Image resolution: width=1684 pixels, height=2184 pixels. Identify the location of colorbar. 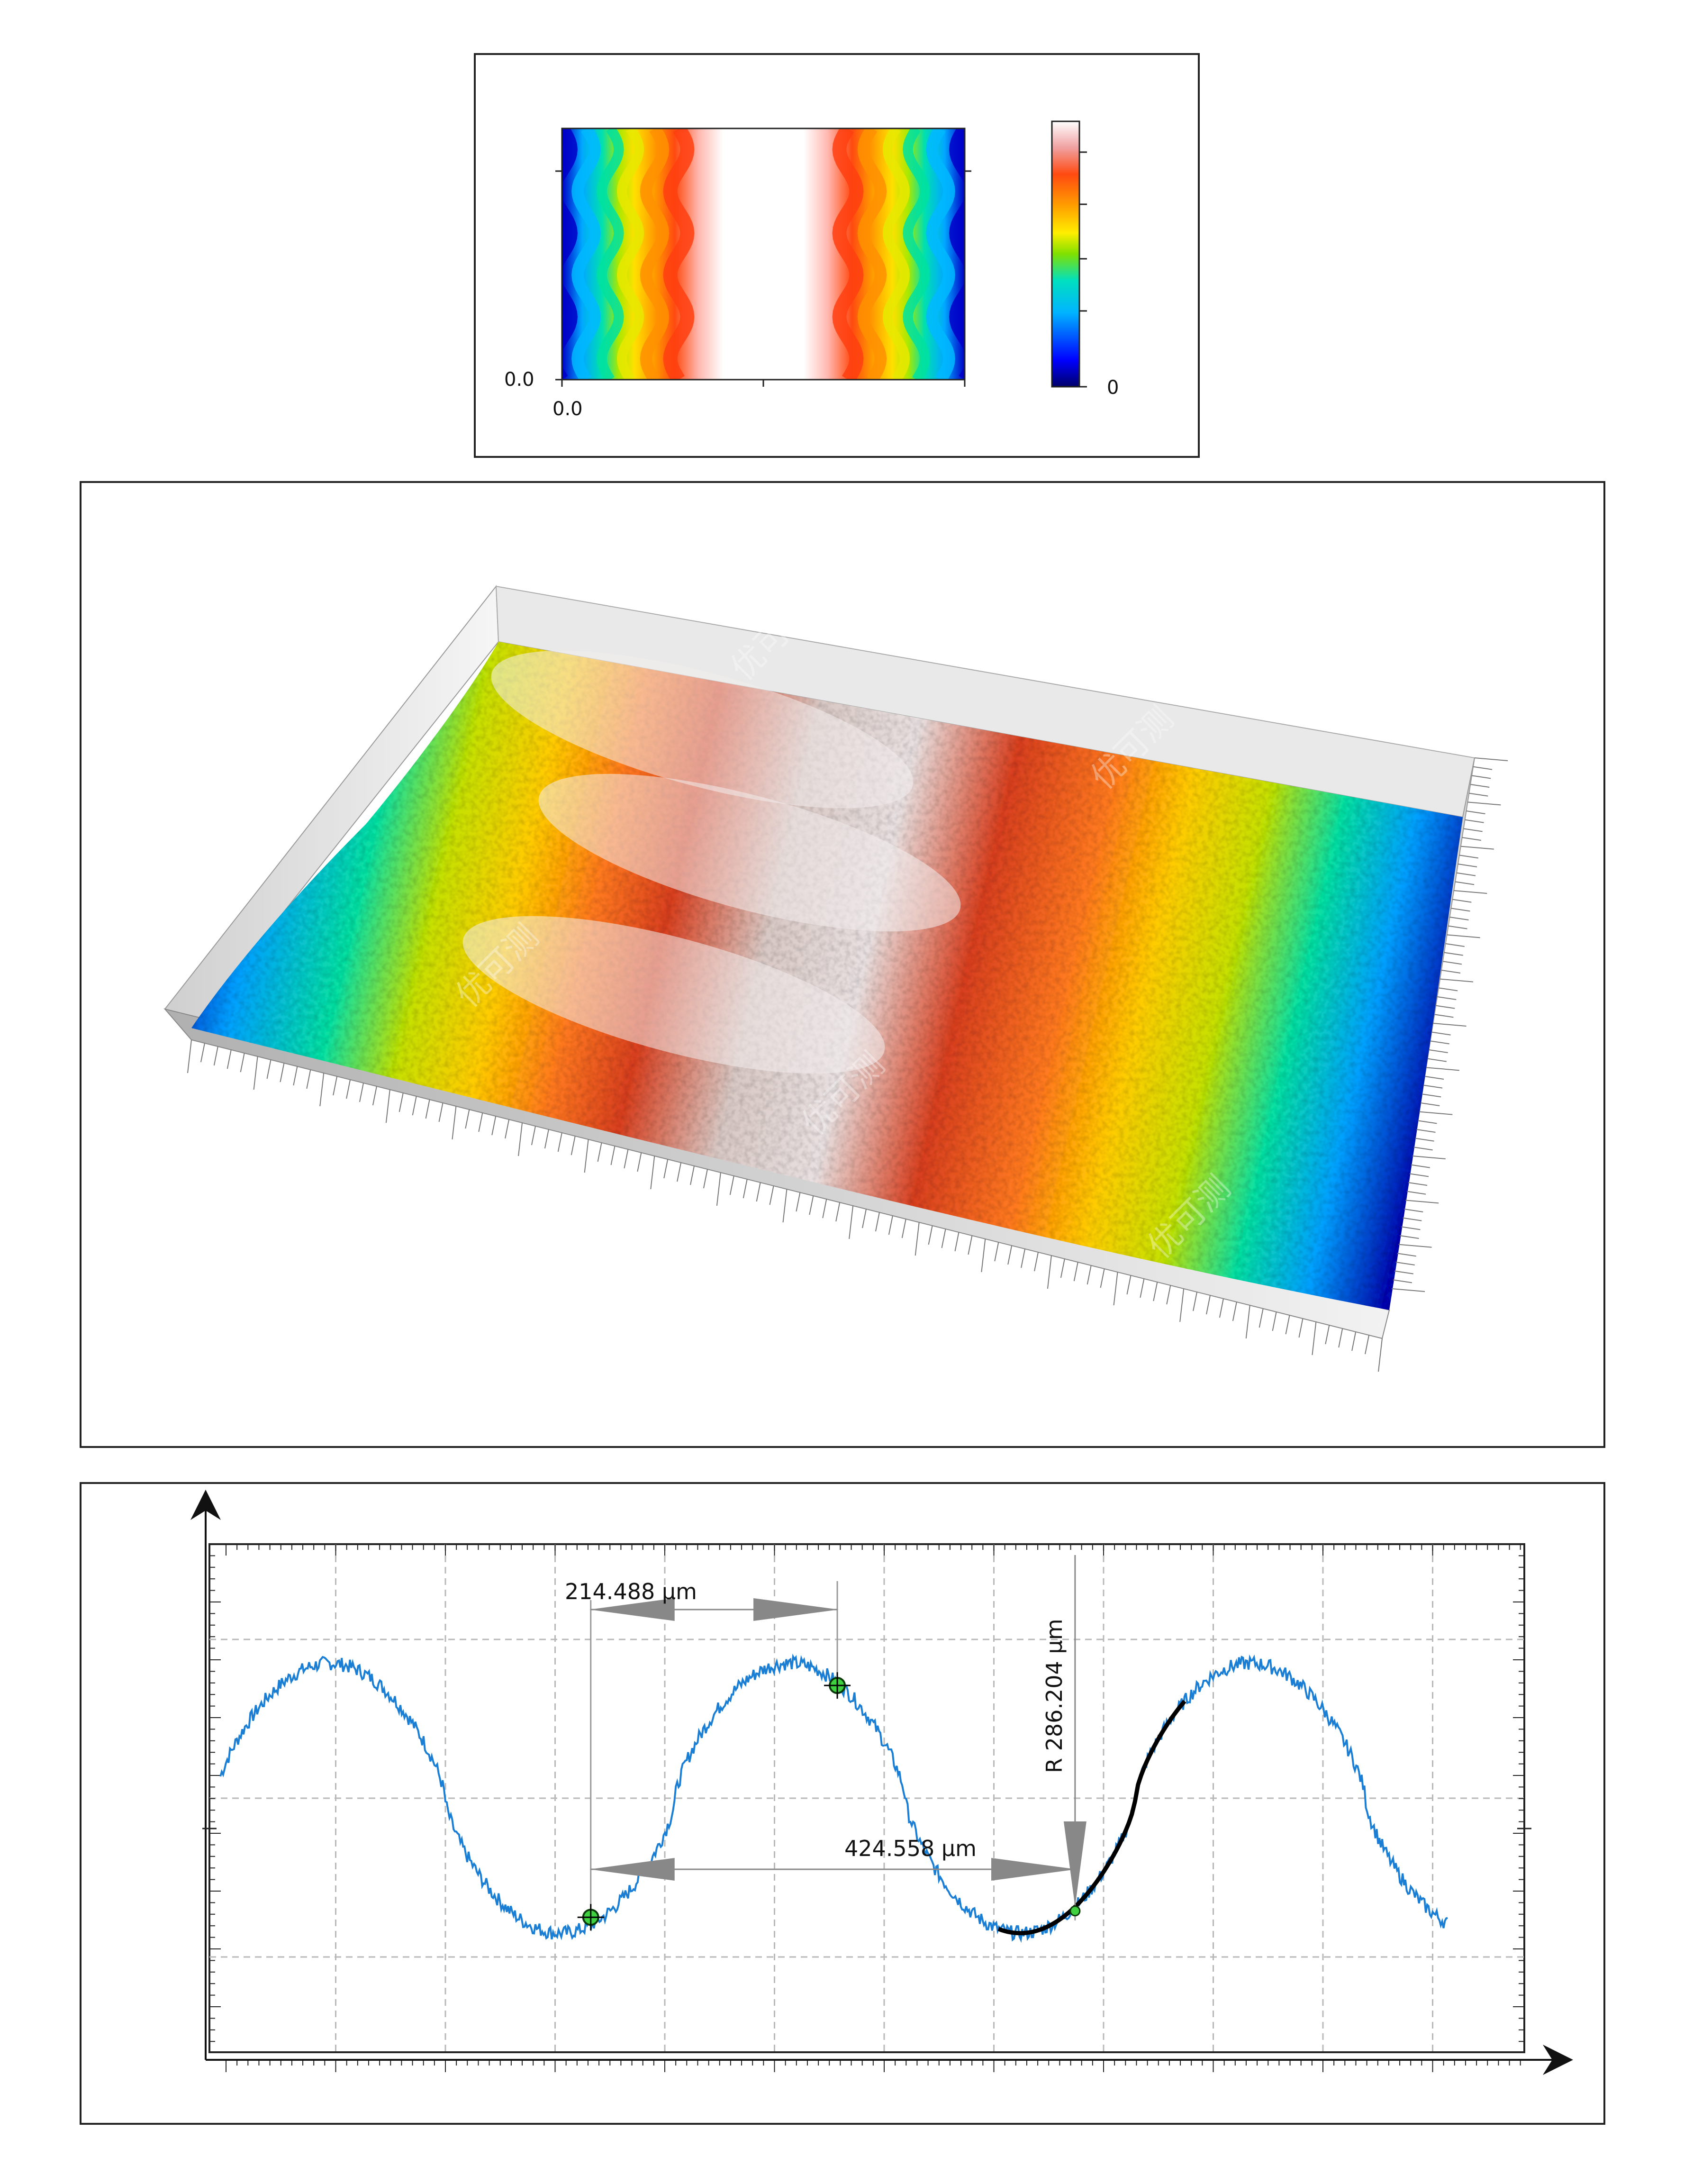
(1065, 254).